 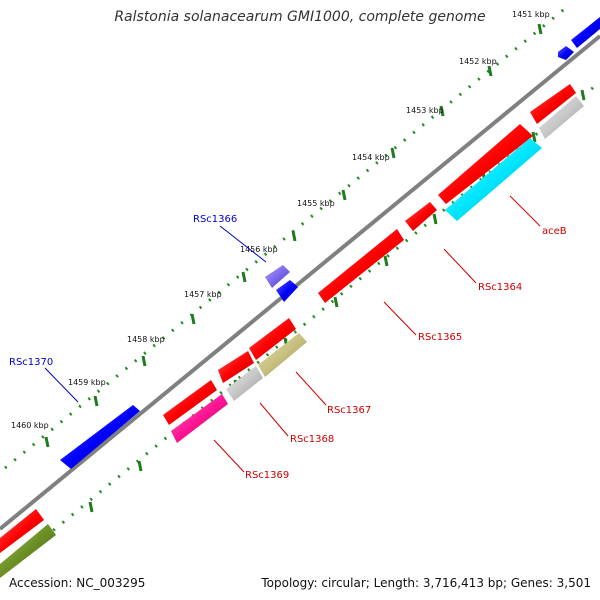 I want to click on gene-label-rsc1369: RSc1369, so click(x=267, y=475).